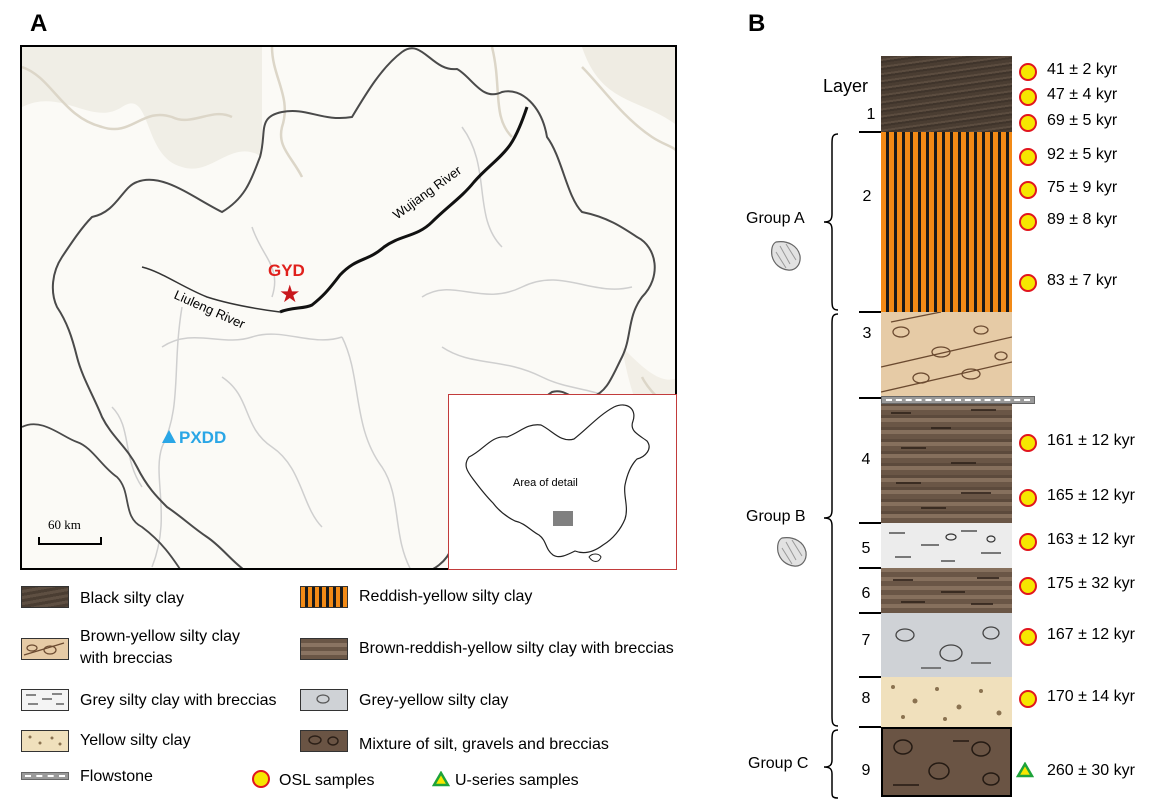 The width and height of the screenshot is (1173, 811). Describe the element at coordinates (135, 740) in the screenshot. I see `legend-label-yellow: Yellow silty clay` at that location.